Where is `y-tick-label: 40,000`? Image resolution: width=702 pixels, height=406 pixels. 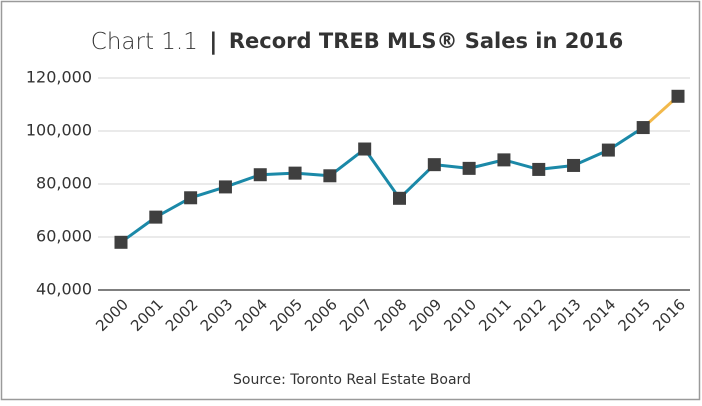
y-tick-label: 40,000 is located at coordinates (64, 289).